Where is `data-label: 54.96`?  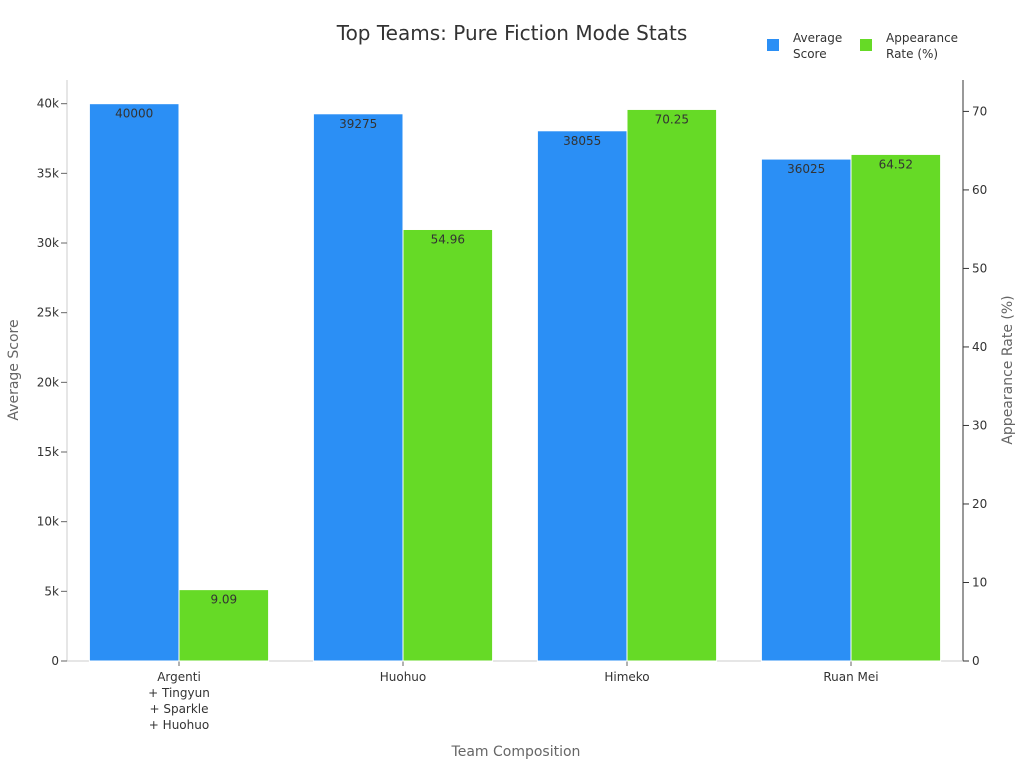
data-label: 54.96 is located at coordinates (448, 239).